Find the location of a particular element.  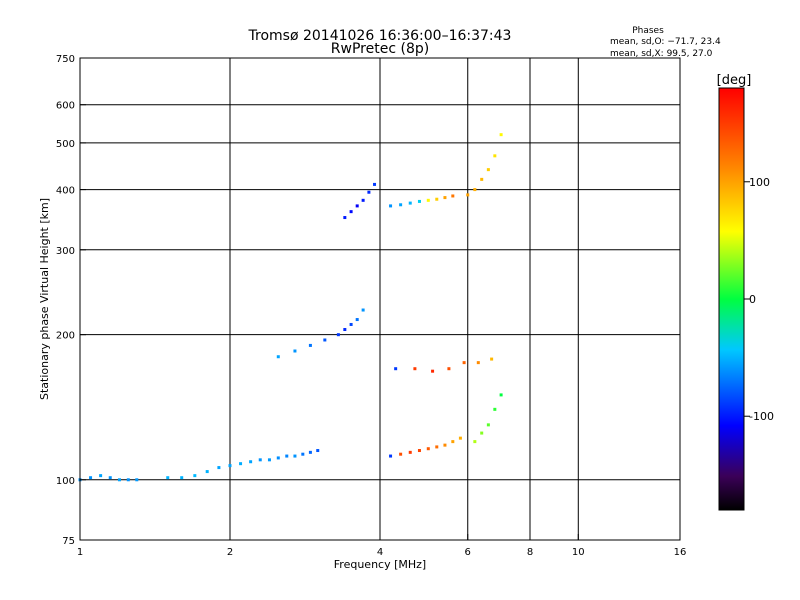

x-axis-label: Frequency [MHz] is located at coordinates (380, 564).